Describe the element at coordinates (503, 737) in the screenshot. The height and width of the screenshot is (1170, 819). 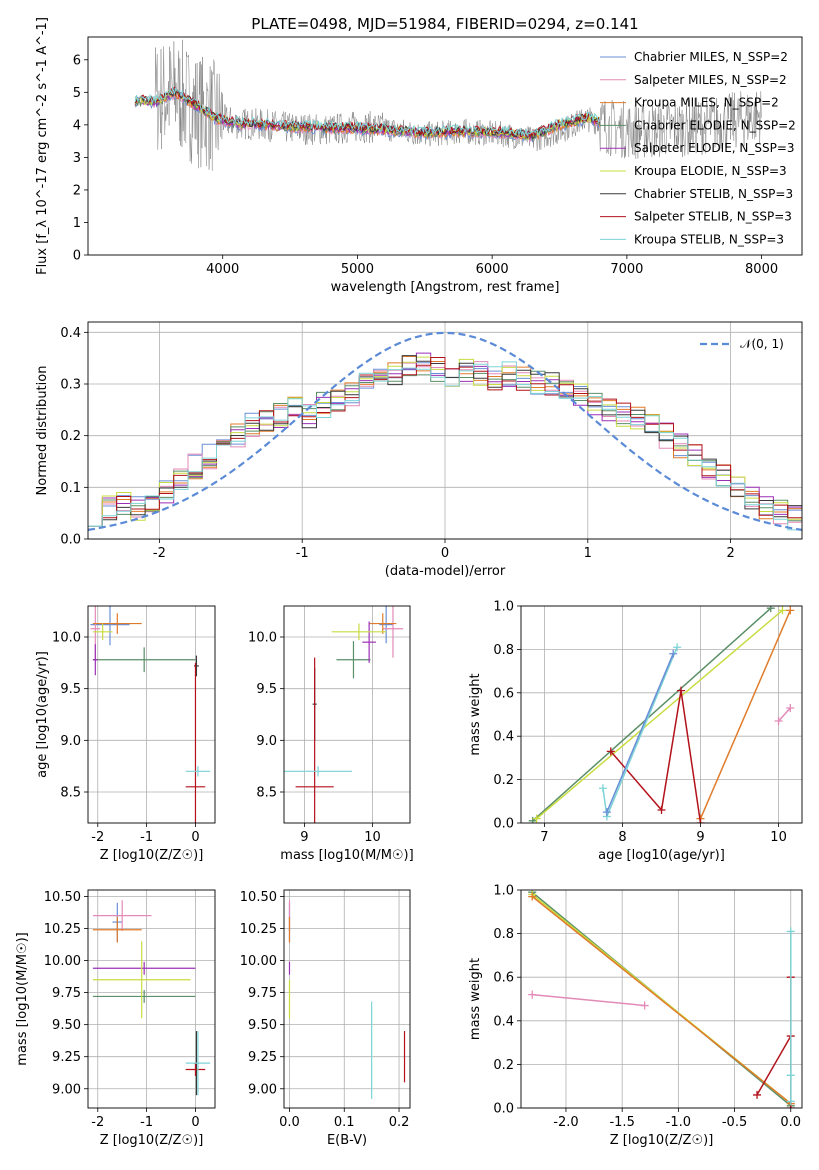
I see `y-tick-label: 0.4` at that location.